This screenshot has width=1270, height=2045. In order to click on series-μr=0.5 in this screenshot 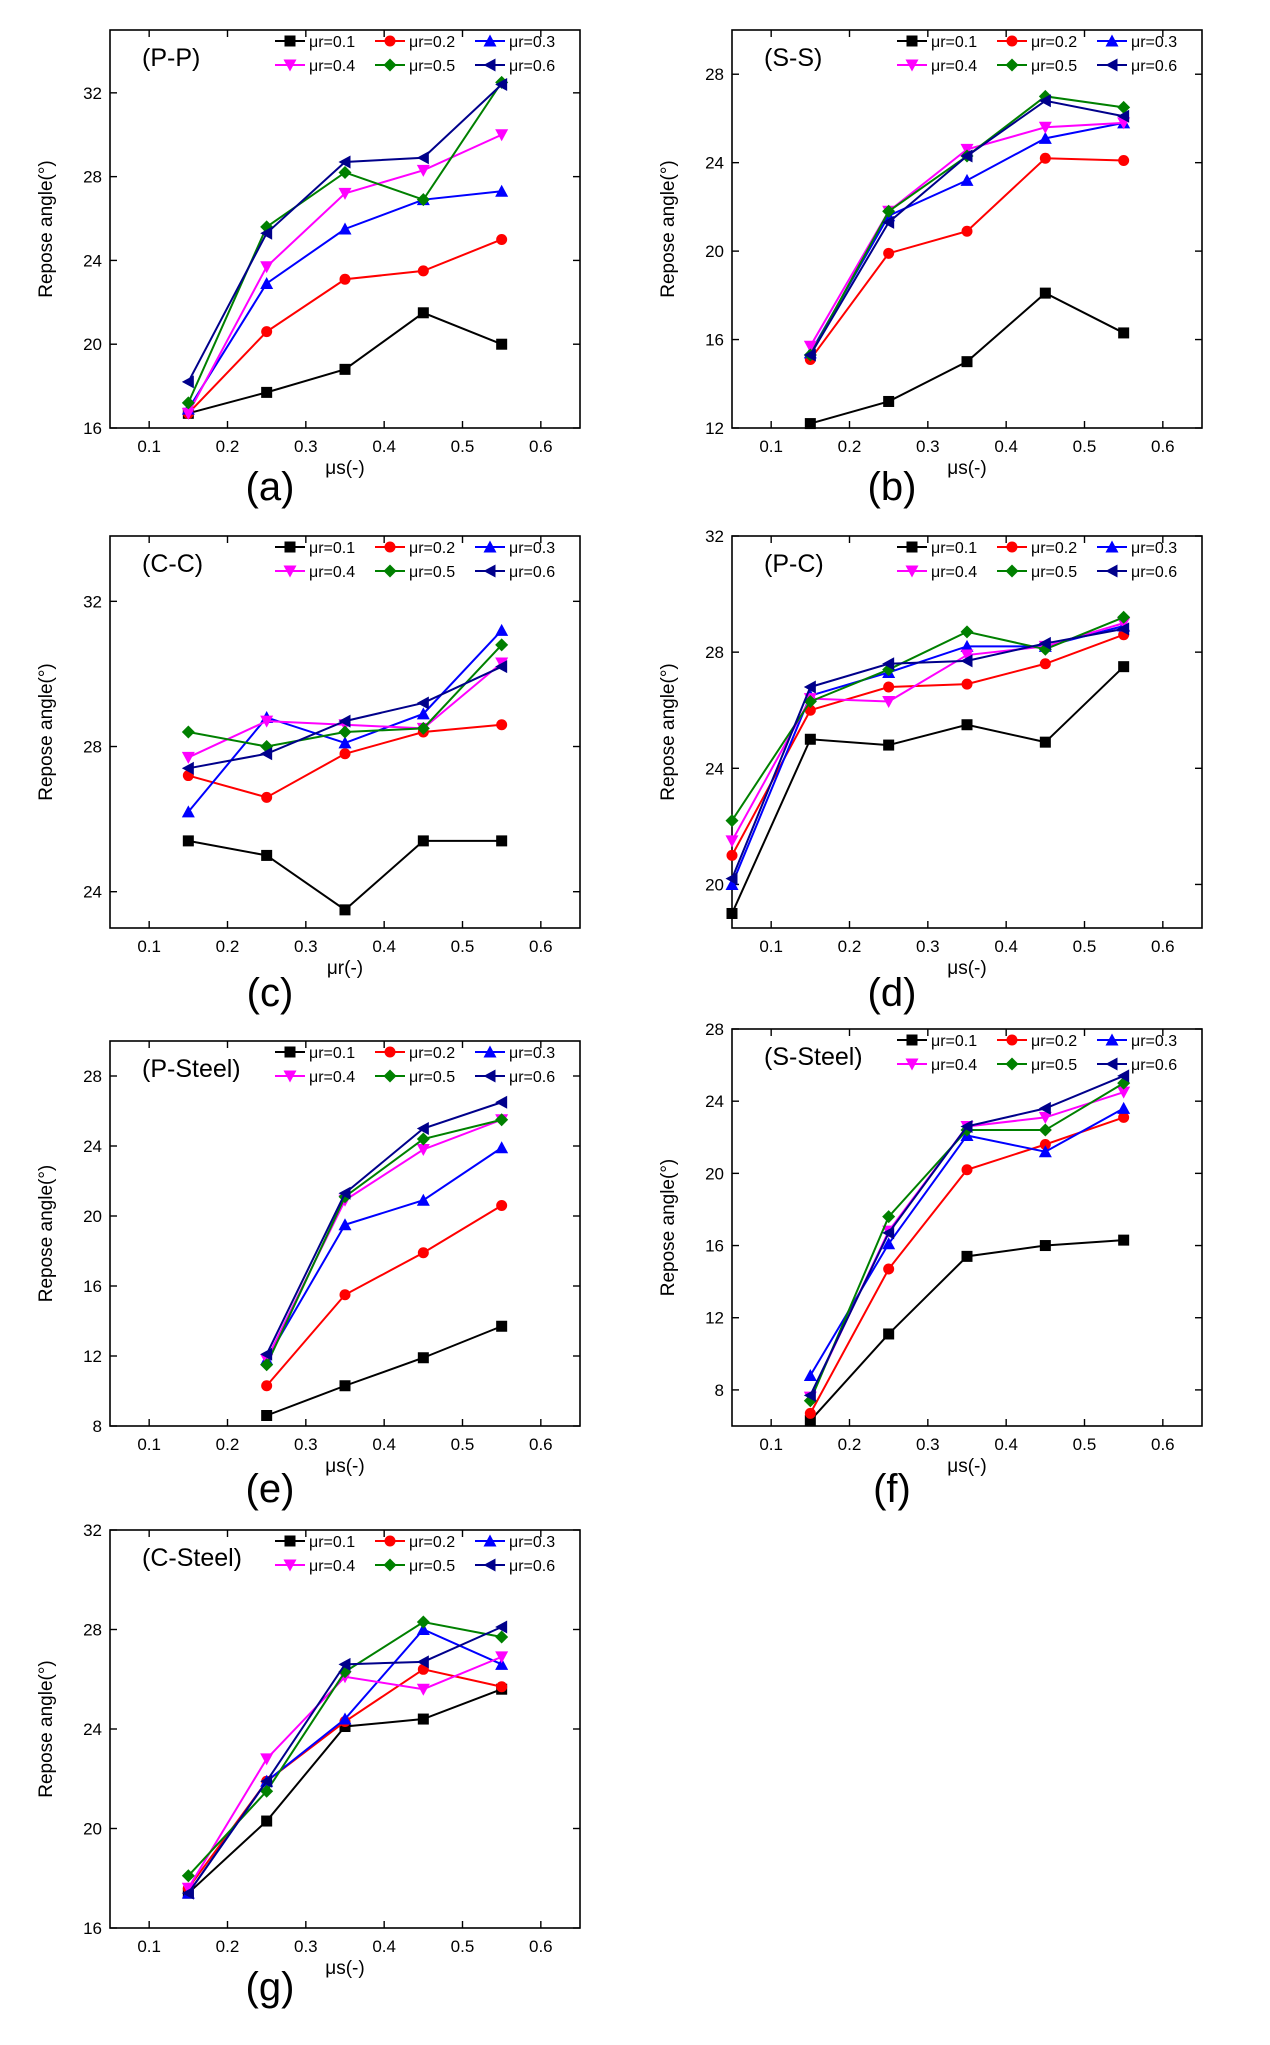, I will do `click(345, 1749)`.